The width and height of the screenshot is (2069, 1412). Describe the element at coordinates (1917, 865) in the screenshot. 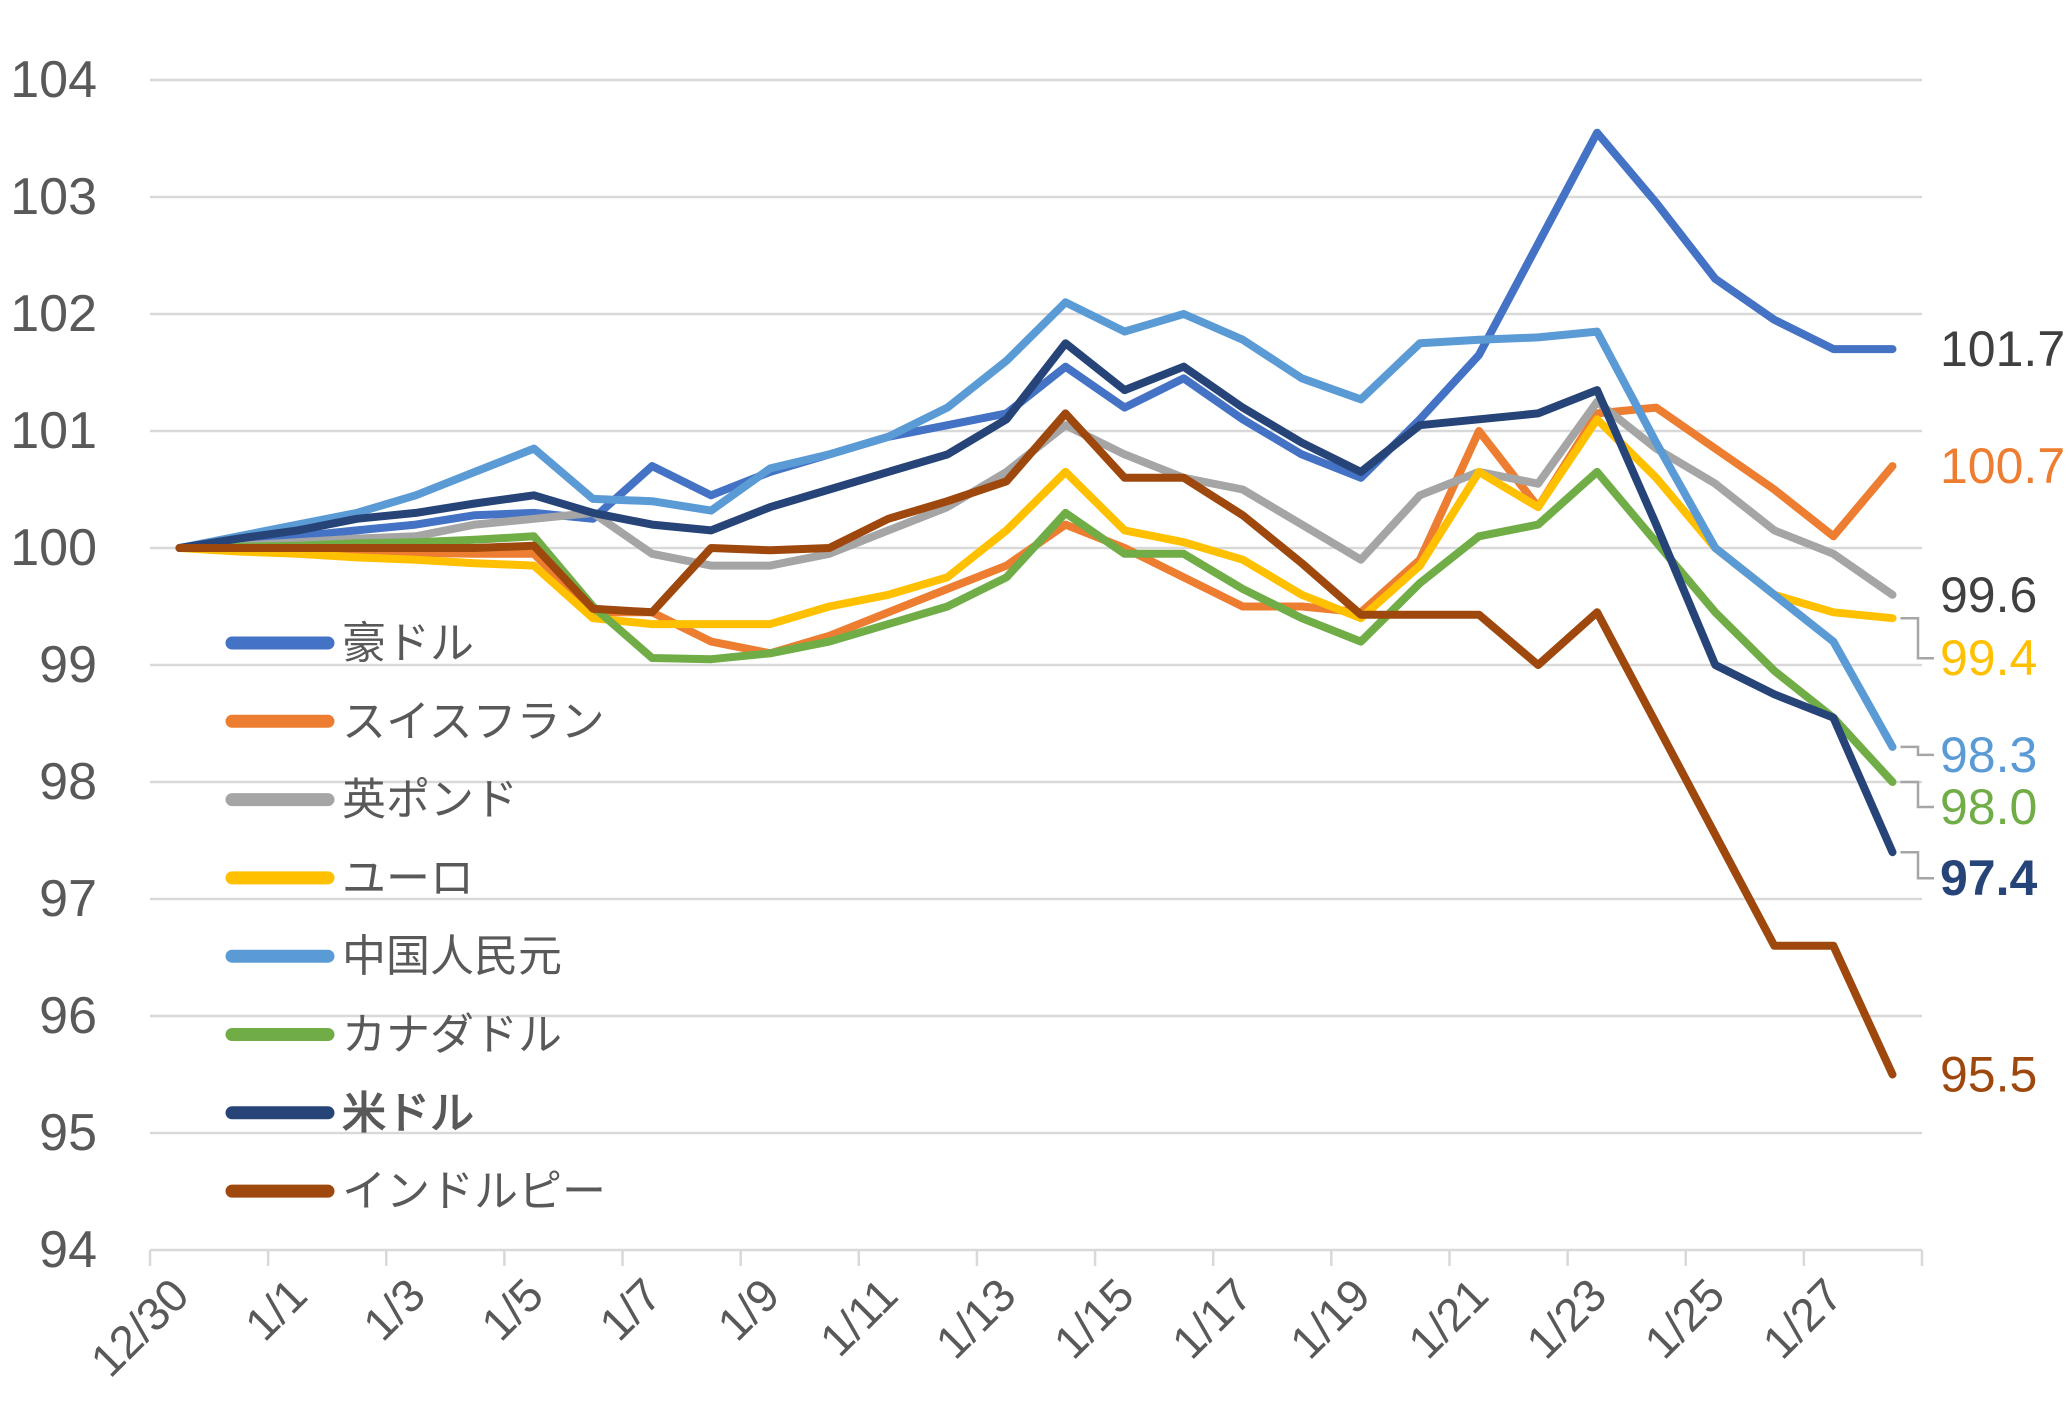

I see `end-label-leader-usd` at that location.